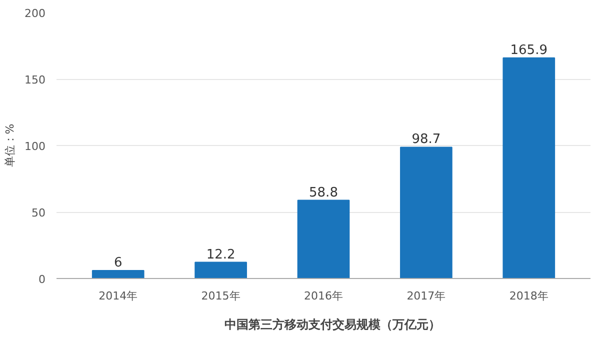  I want to click on x-tick-label: 2017年, so click(426, 296).